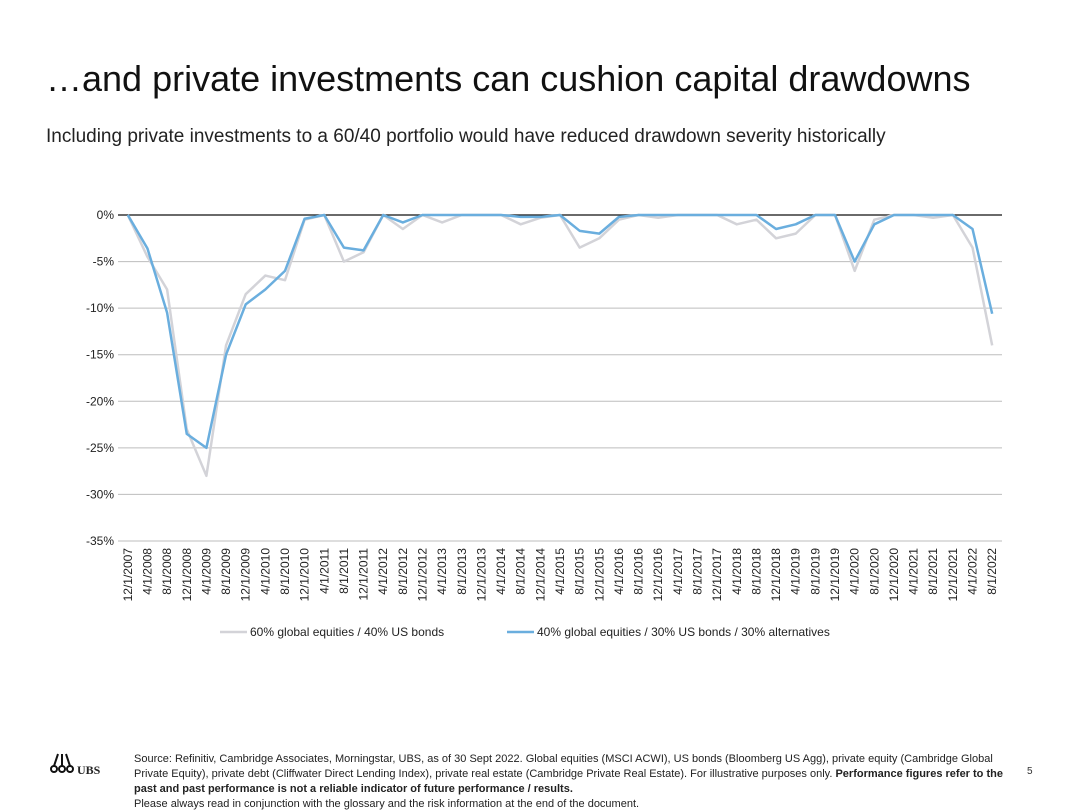  I want to click on x-tick-label: 12/1/2015, so click(599, 575).